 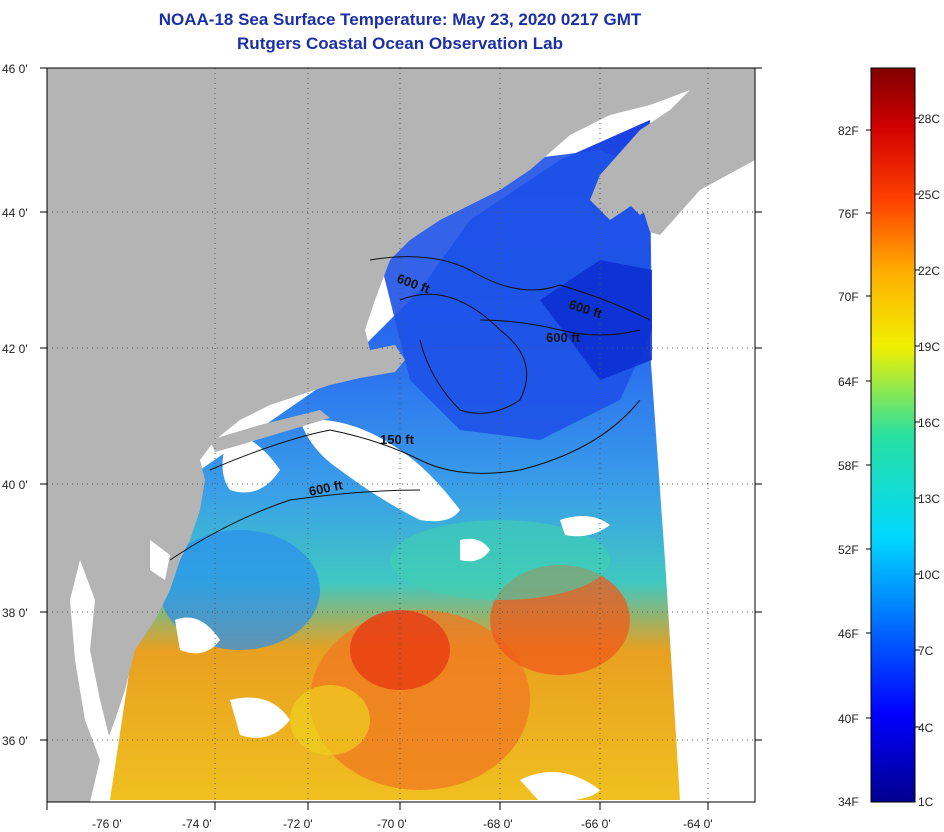 What do you see at coordinates (15, 213) in the screenshot?
I see `lat-label-44: 44 0'` at bounding box center [15, 213].